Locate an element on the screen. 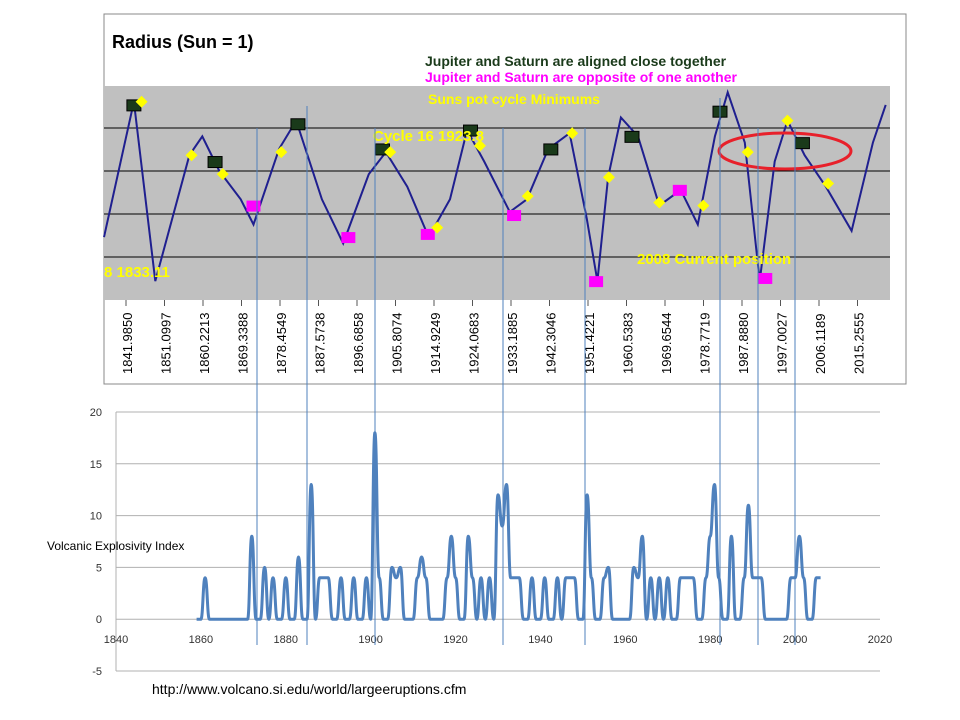 The width and height of the screenshot is (960, 720). bottom-y-tick-label: 20 is located at coordinates (96, 413).